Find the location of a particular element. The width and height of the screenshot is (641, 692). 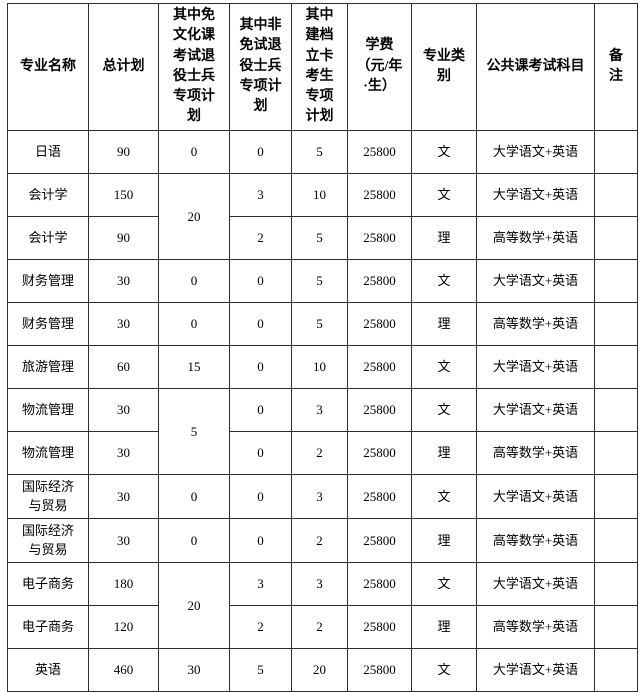

cell-exempt: 0 is located at coordinates (194, 496).